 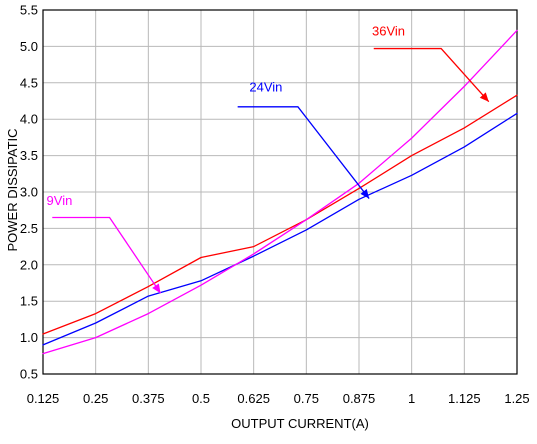 I want to click on x-tick-label: 0.625, so click(x=253, y=398).